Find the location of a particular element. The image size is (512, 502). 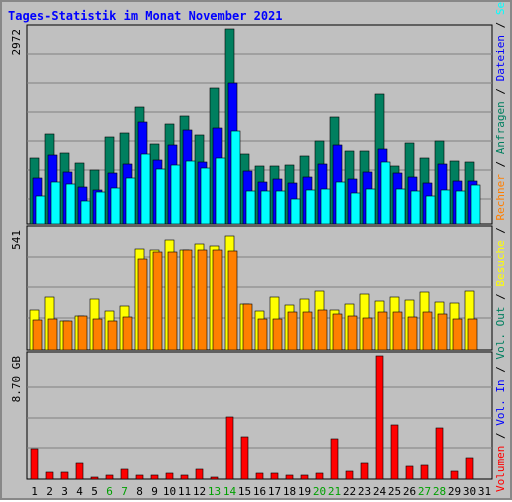

x-tick-label: 21 is located at coordinates (334, 491).